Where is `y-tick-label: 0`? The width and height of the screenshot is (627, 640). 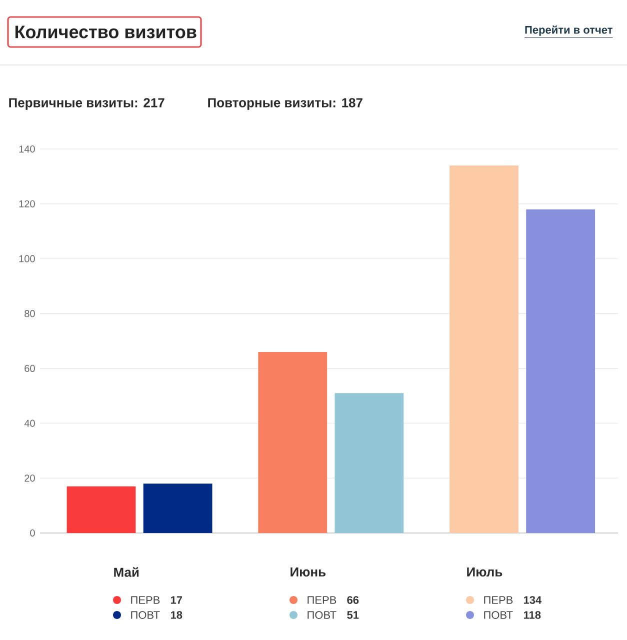 y-tick-label: 0 is located at coordinates (32, 533).